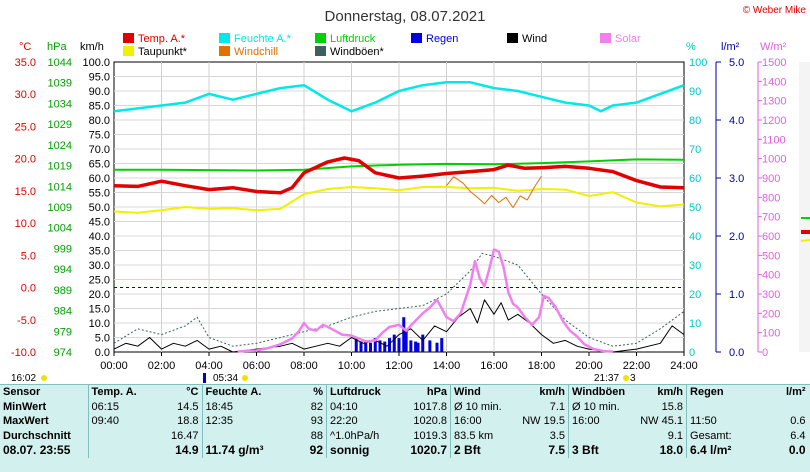 This screenshot has height=472, width=810. What do you see at coordinates (263, 39) in the screenshot?
I see `legend-label: Feuchte A.*` at bounding box center [263, 39].